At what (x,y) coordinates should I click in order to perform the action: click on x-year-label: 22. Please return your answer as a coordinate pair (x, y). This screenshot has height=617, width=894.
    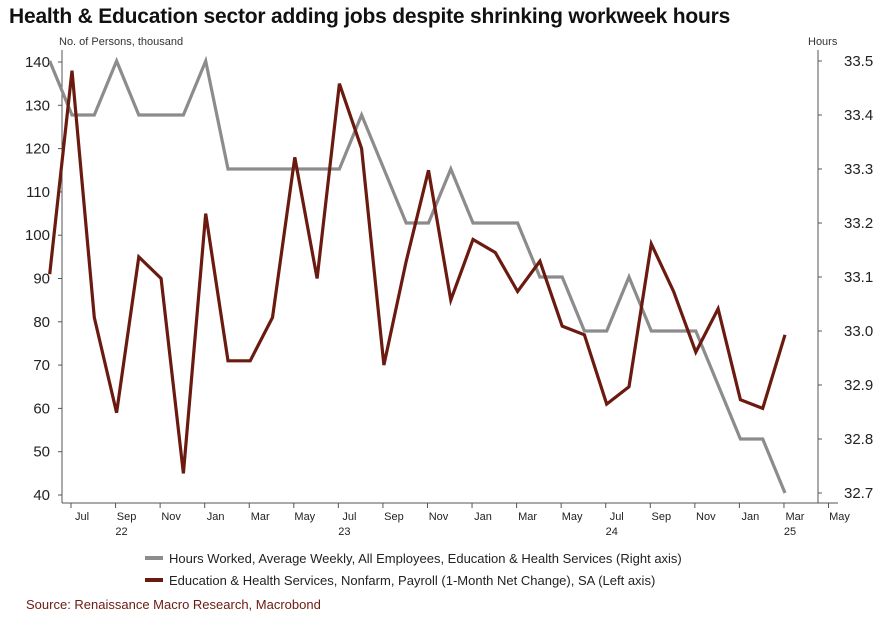
    Looking at the image, I should click on (121, 532).